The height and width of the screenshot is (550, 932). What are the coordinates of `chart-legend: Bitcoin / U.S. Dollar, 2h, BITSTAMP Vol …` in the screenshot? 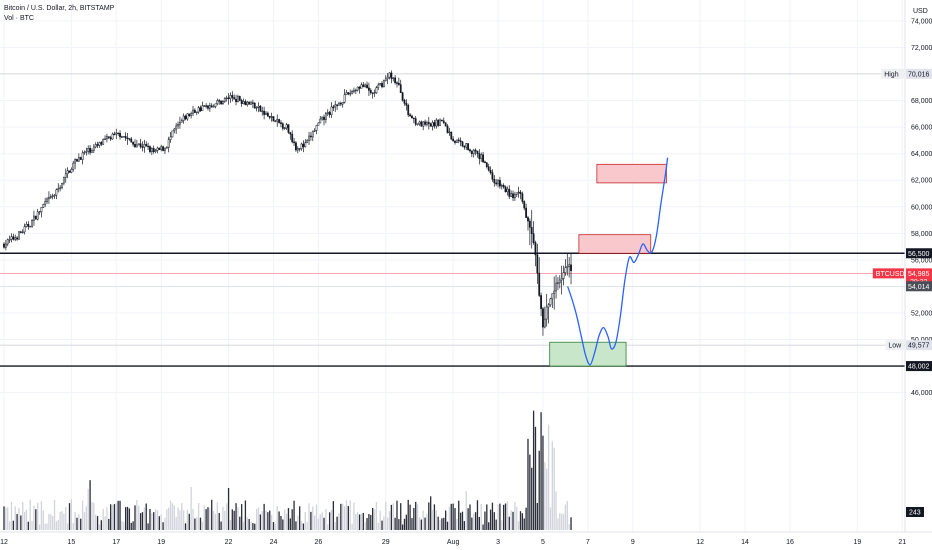 It's located at (59, 14).